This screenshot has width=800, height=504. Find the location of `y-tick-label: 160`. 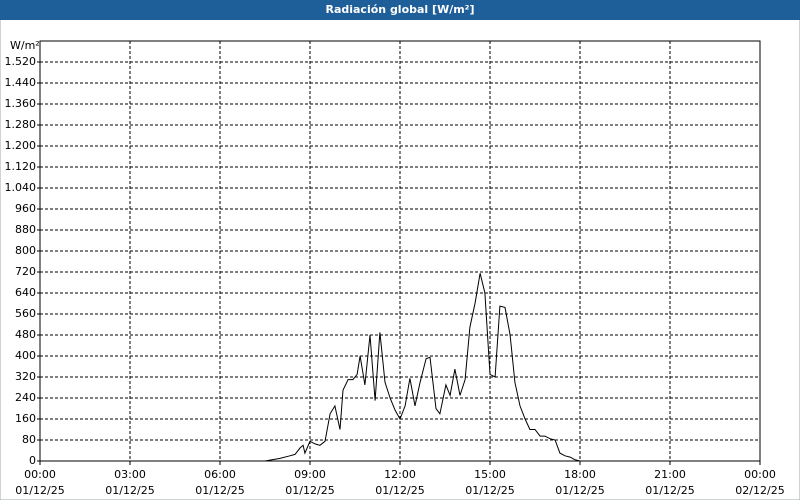

y-tick-label: 160 is located at coordinates (25, 418).